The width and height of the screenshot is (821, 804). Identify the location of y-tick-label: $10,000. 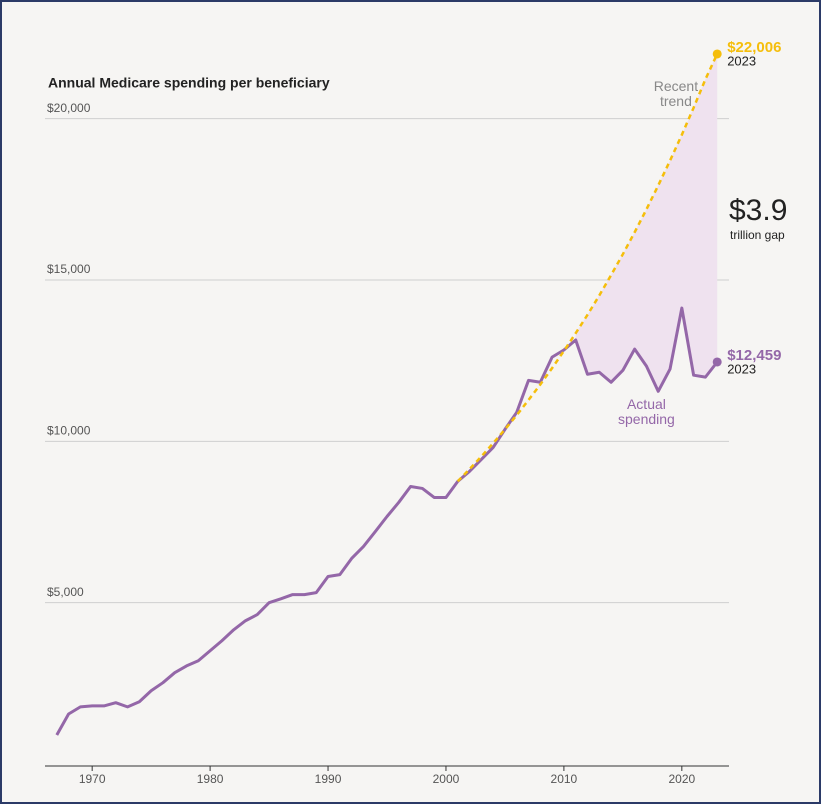
(69, 431).